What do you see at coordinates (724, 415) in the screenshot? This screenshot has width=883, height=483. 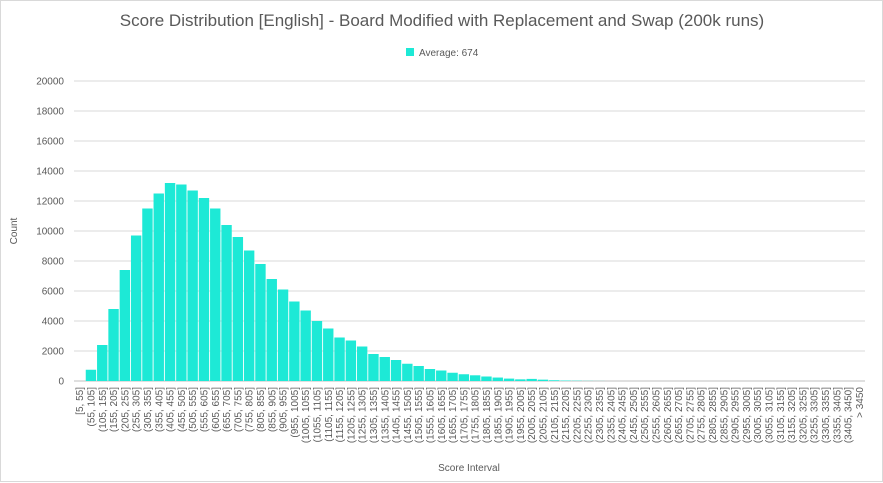 I see `x-tick-label: (2855, 2905]` at bounding box center [724, 415].